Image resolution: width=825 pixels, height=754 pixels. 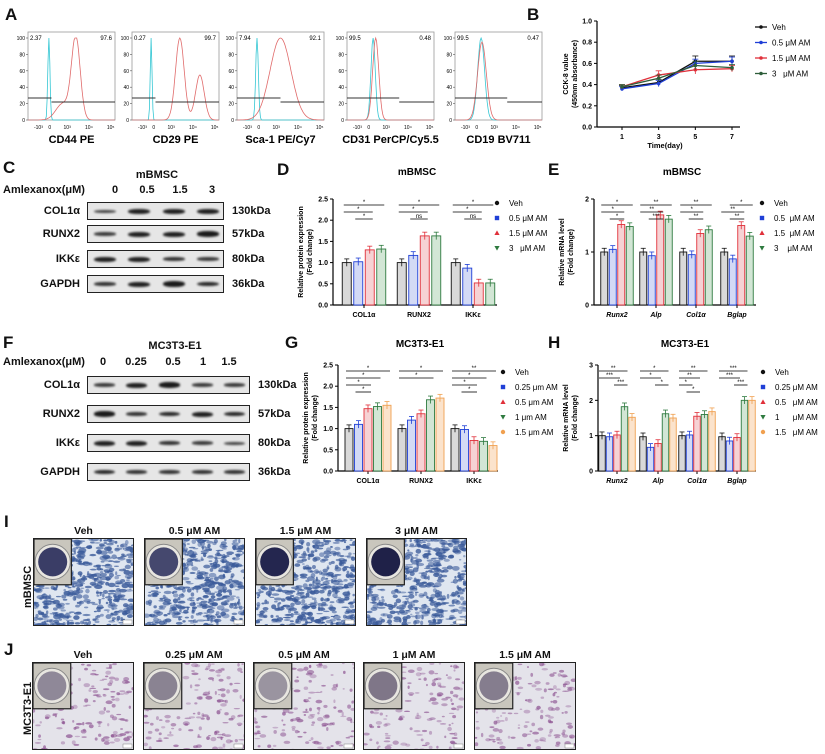 I want to click on y-axis-title-line: (Fold change), so click(x=575, y=418).